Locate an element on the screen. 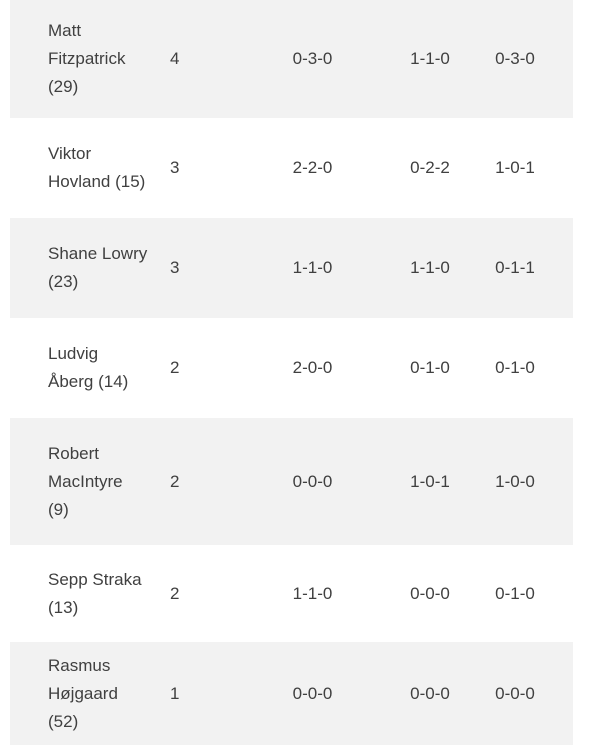  record-cell-1: 2-0-0 is located at coordinates (312, 367).